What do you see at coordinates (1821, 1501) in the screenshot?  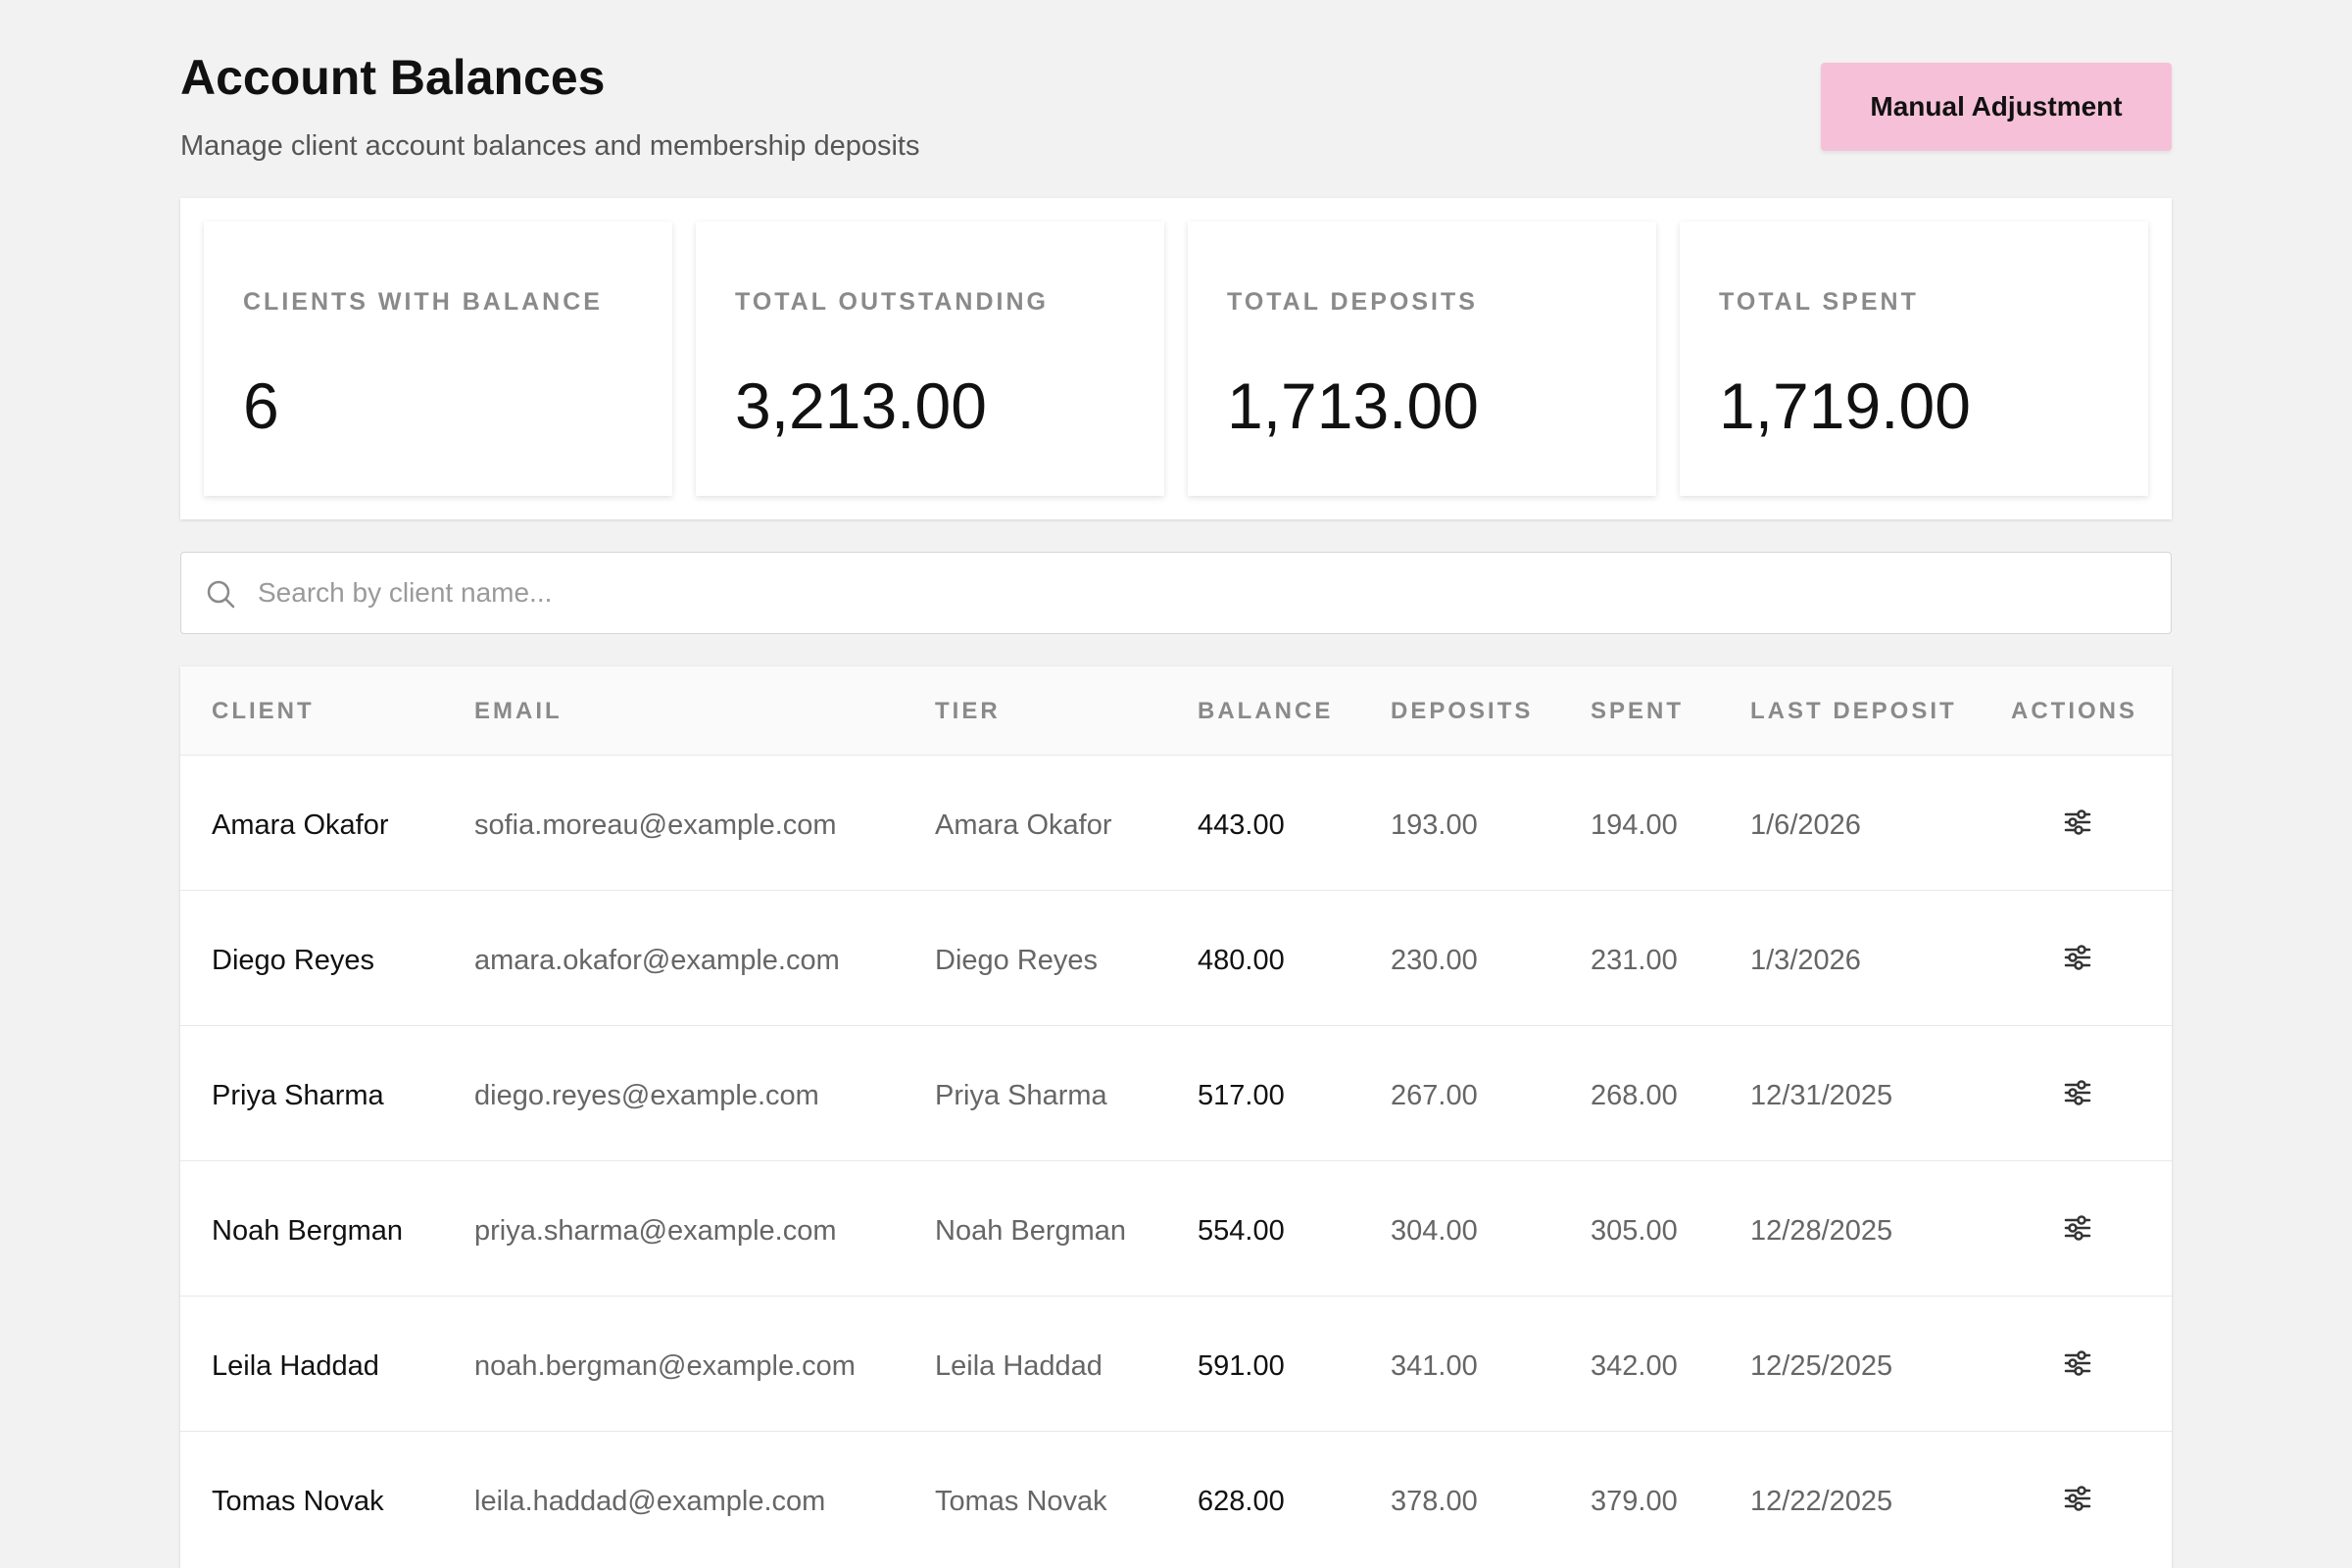 I see `cell-last-deposit: 12/22/2025` at bounding box center [1821, 1501].